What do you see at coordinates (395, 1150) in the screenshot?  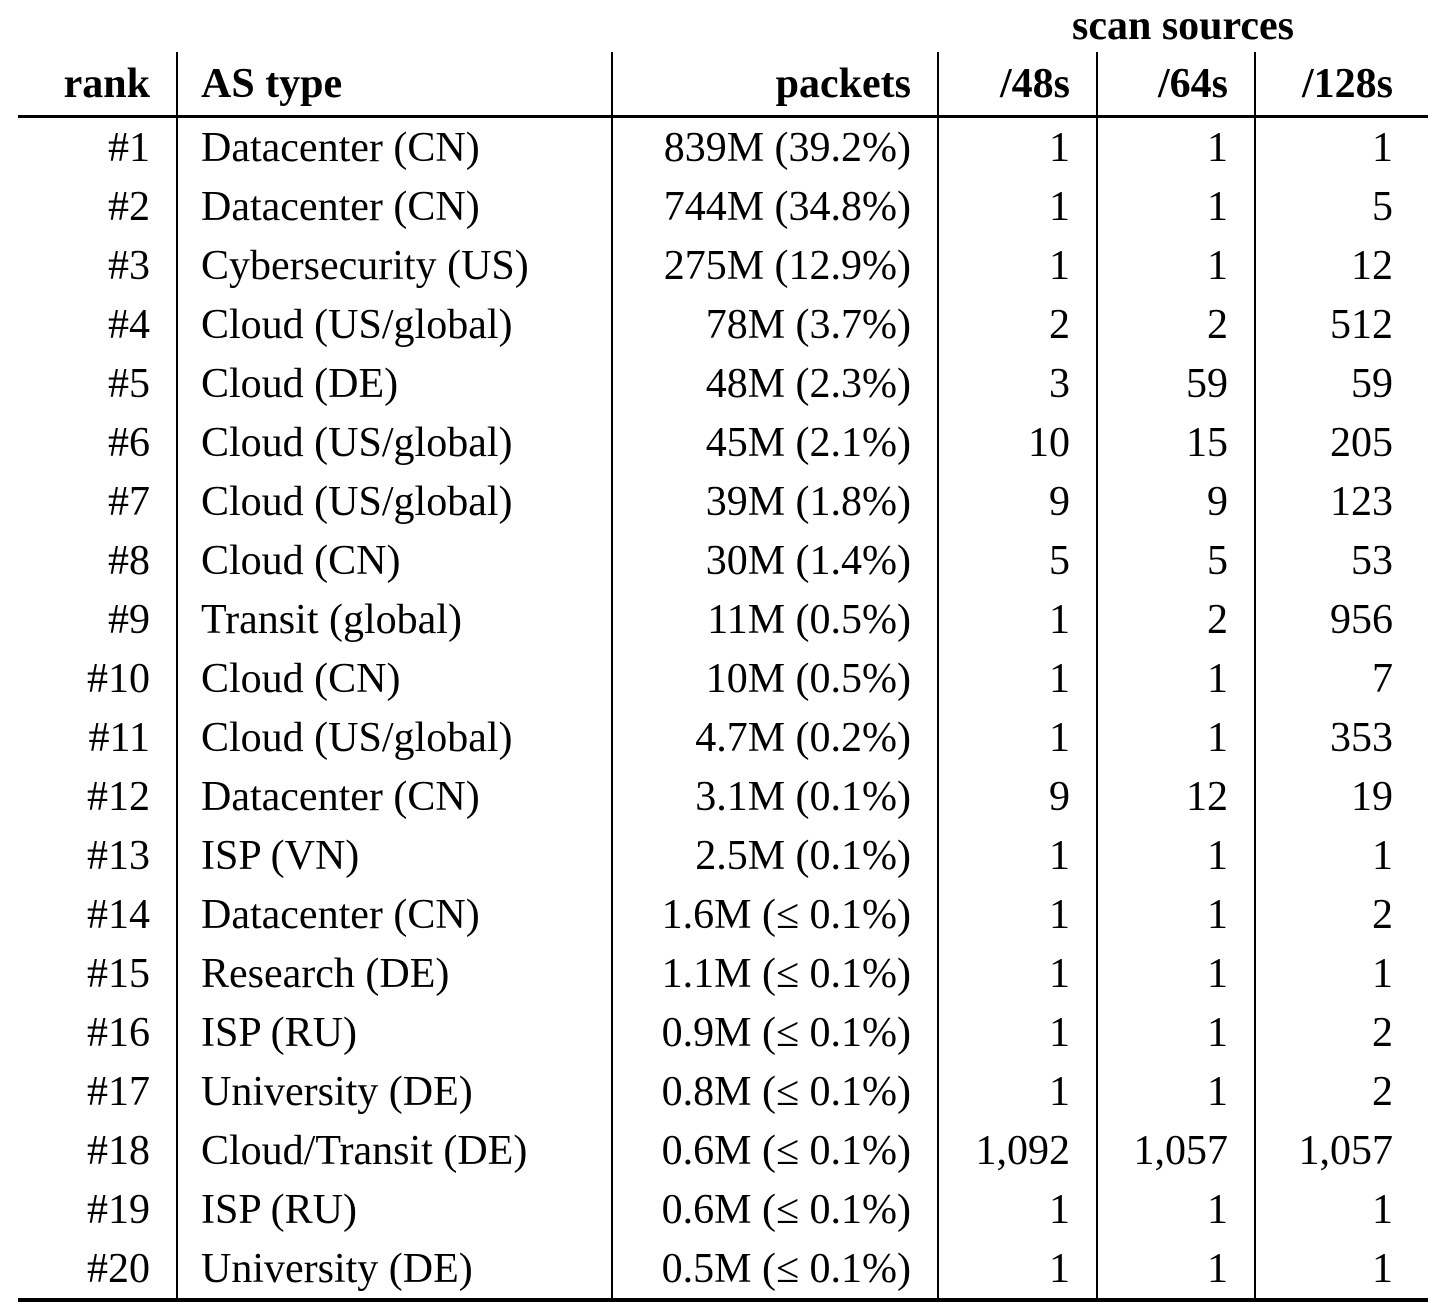 I see `cell-as-type: Cloud/Transit (DE)` at bounding box center [395, 1150].